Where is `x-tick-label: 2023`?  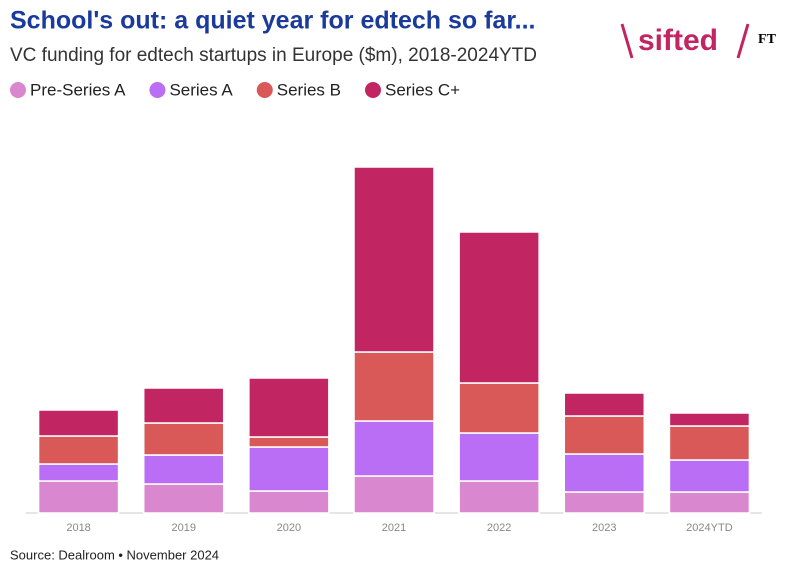 x-tick-label: 2023 is located at coordinates (604, 528).